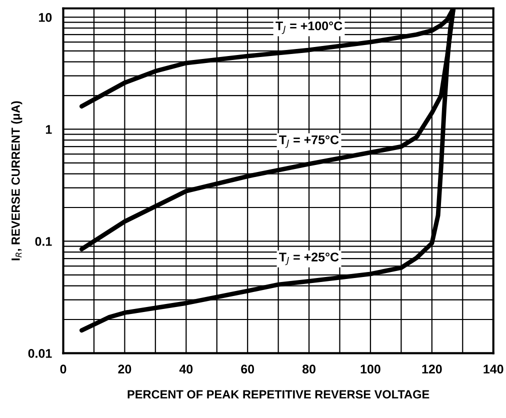 Image resolution: width=506 pixels, height=418 pixels. What do you see at coordinates (370, 369) in the screenshot?
I see `x-tick-label: 100` at bounding box center [370, 369].